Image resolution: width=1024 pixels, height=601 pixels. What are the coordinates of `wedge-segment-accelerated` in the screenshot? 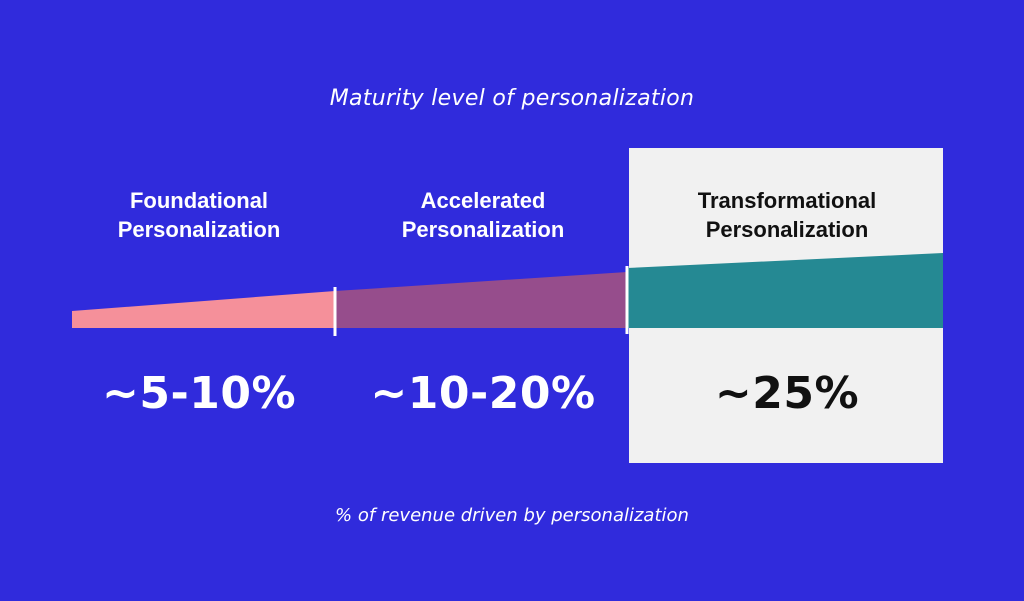 It's located at (481, 300).